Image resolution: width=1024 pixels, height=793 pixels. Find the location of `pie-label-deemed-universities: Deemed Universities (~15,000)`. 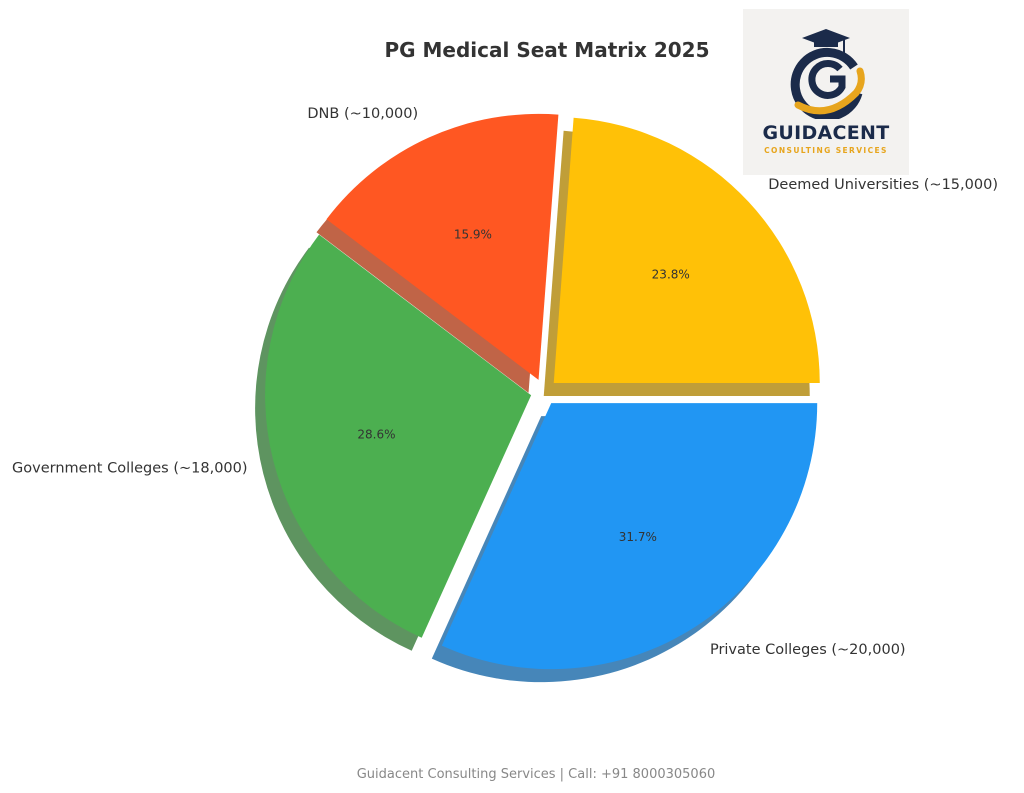

pie-label-deemed-universities: Deemed Universities (~15,000) is located at coordinates (883, 185).